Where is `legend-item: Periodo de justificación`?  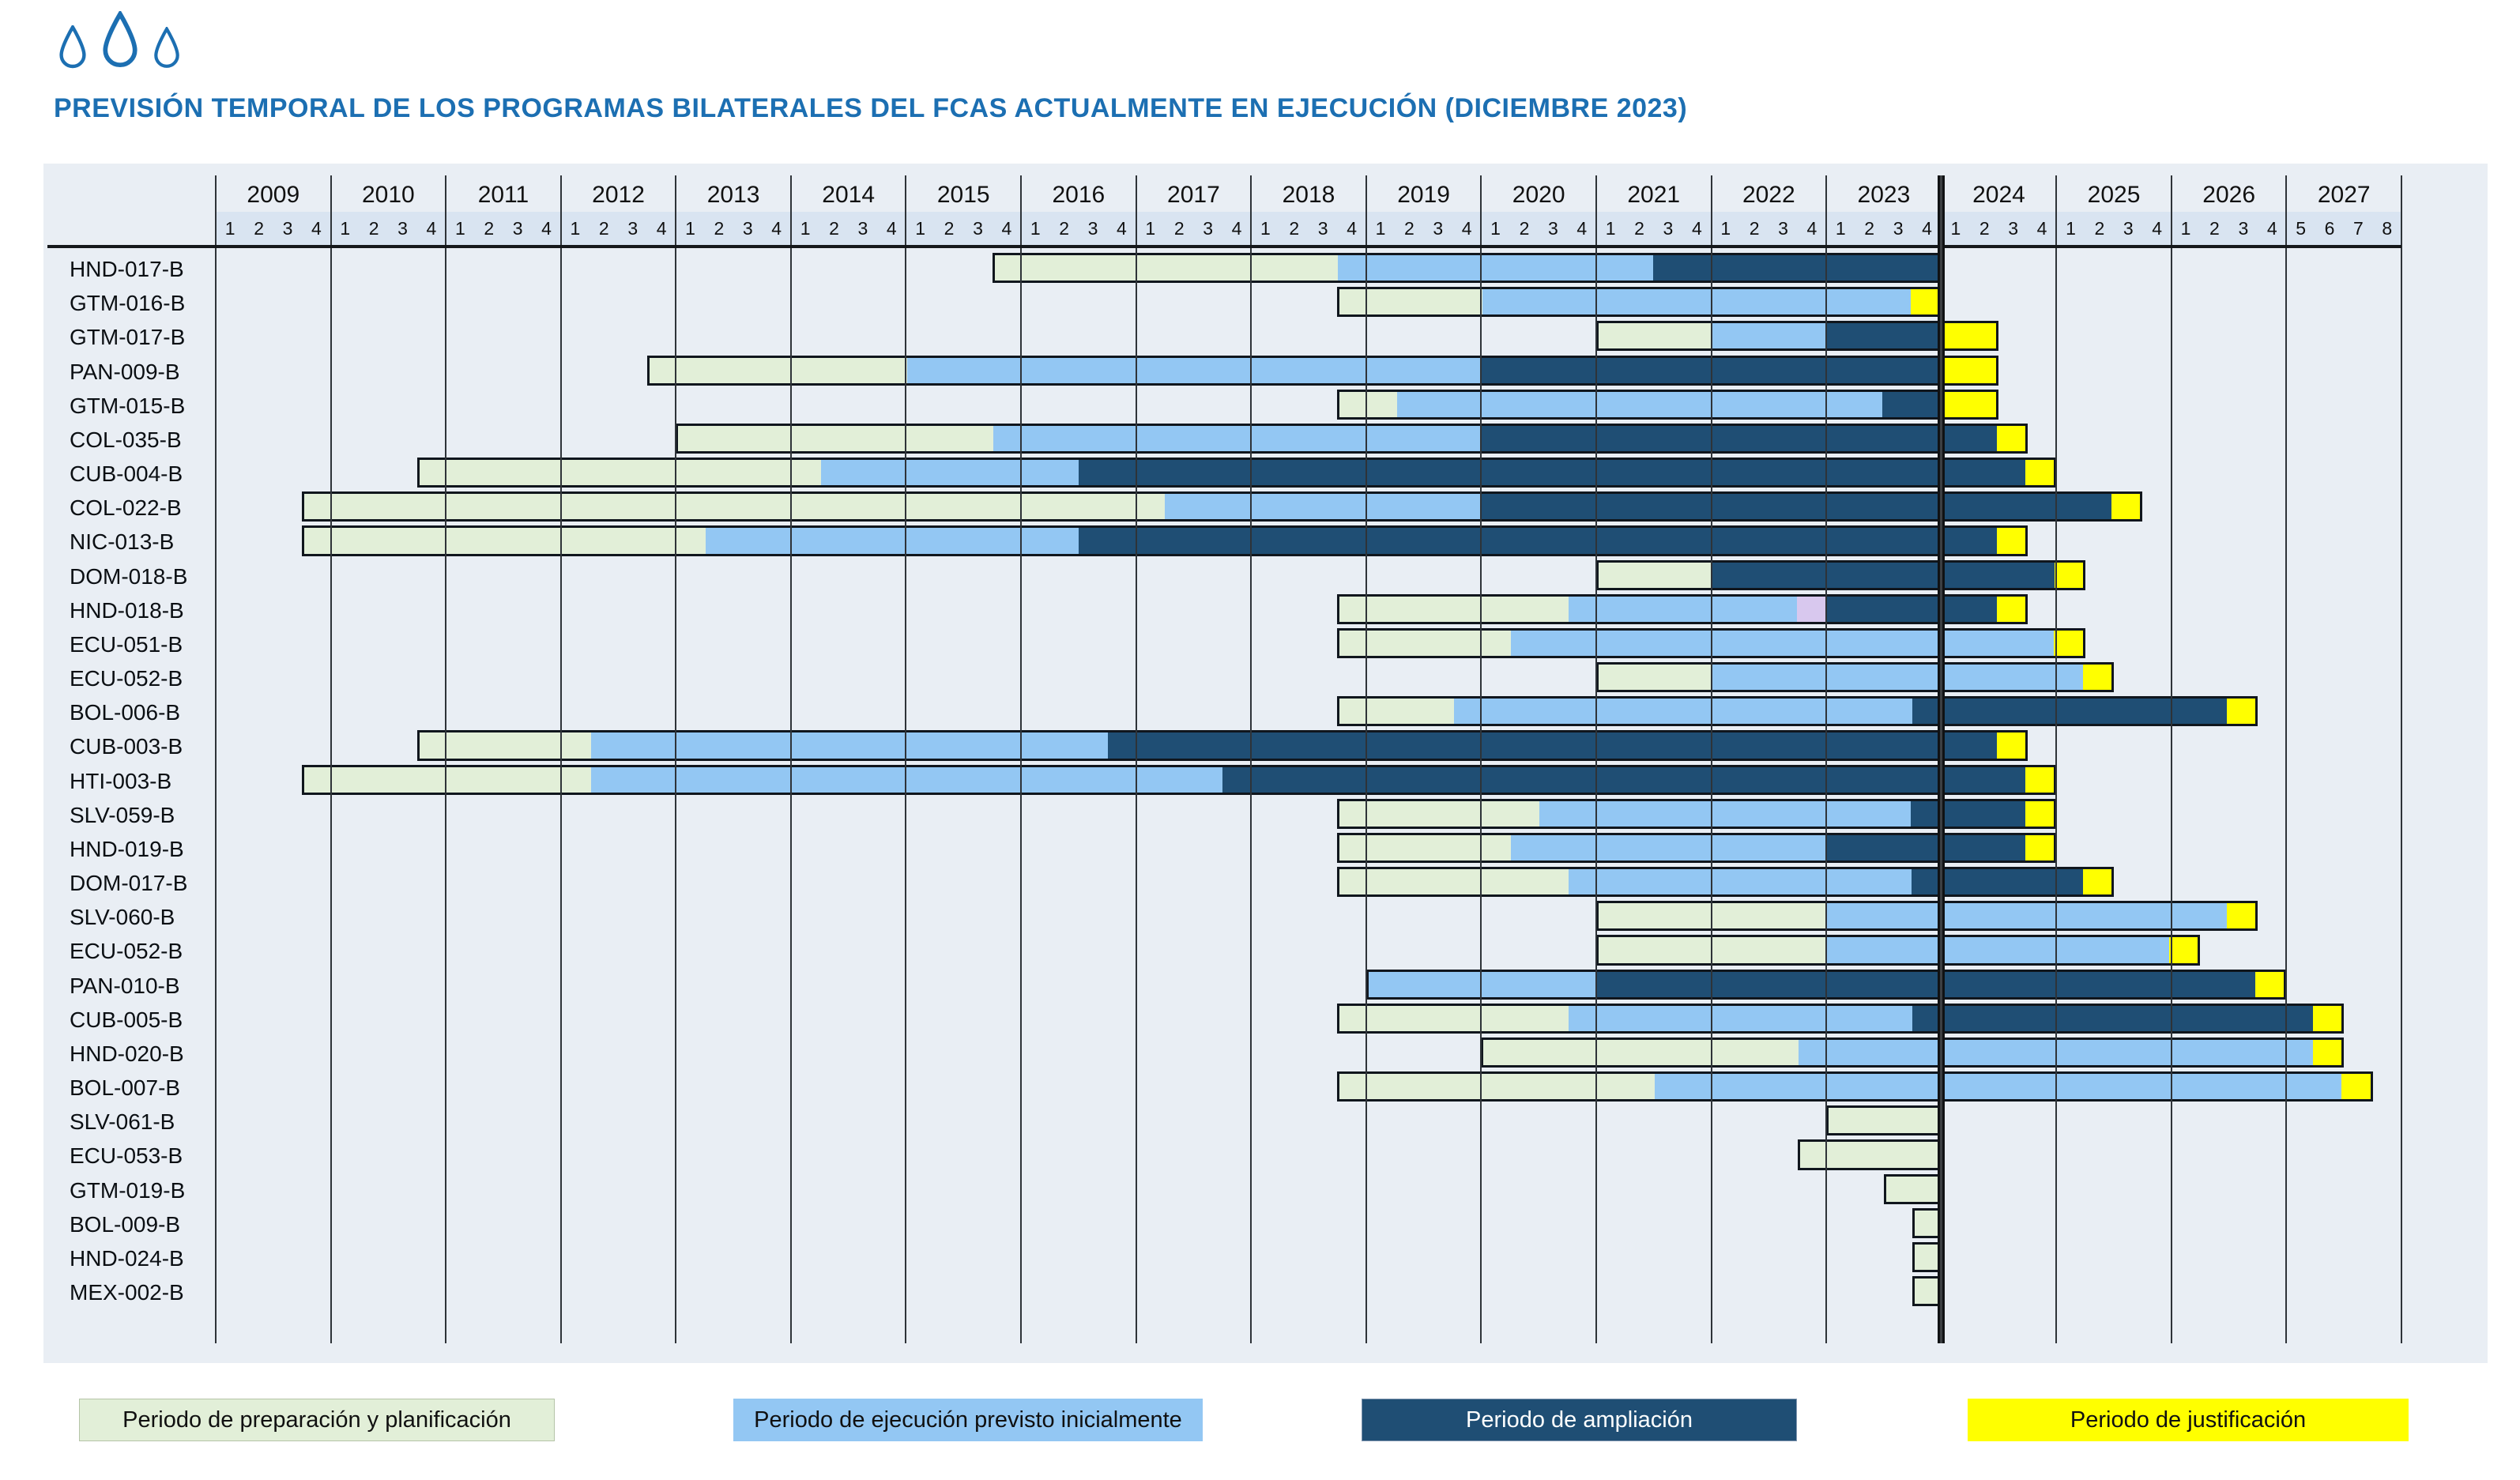 legend-item: Periodo de justificación is located at coordinates (2188, 1420).